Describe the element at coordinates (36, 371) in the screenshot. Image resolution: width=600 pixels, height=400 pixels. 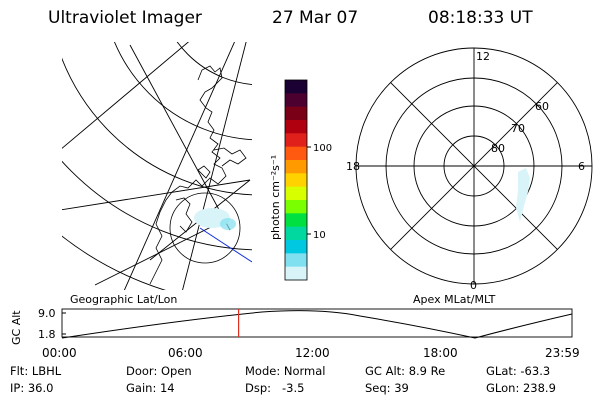
I see `filter-info: Flt: LBHL` at that location.